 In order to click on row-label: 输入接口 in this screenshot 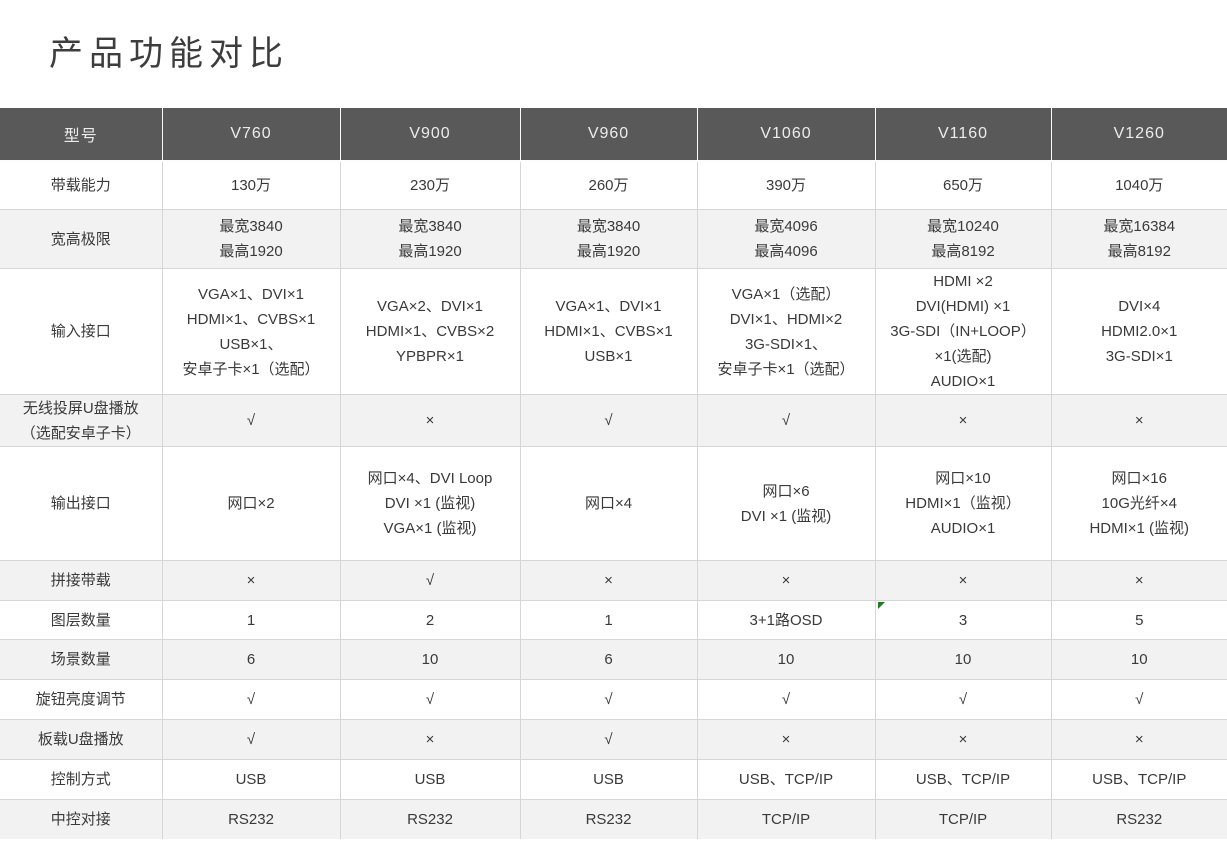, I will do `click(81, 331)`.